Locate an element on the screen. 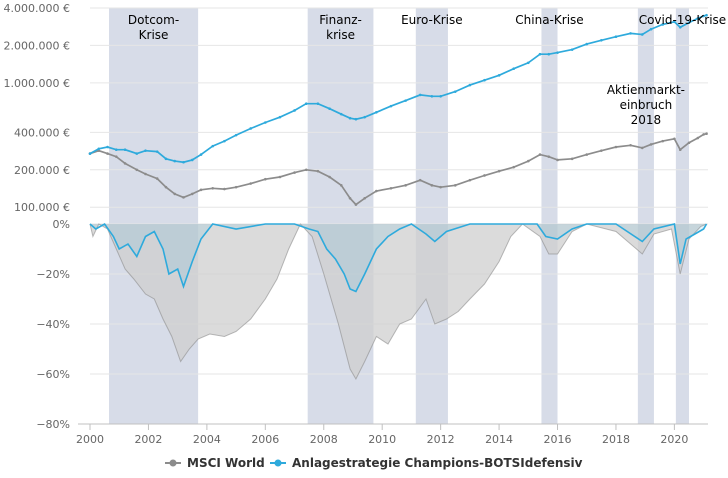 The width and height of the screenshot is (728, 478). crisis-label-4: Aktienmarkt-einbruch 2018 is located at coordinates (646, 105).